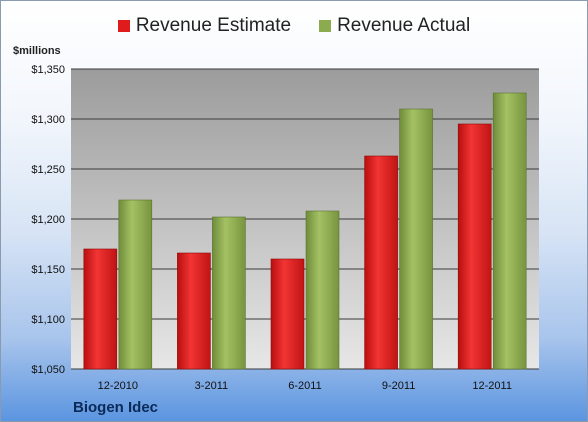  What do you see at coordinates (492, 386) in the screenshot?
I see `x-tick-label: 12-2011` at bounding box center [492, 386].